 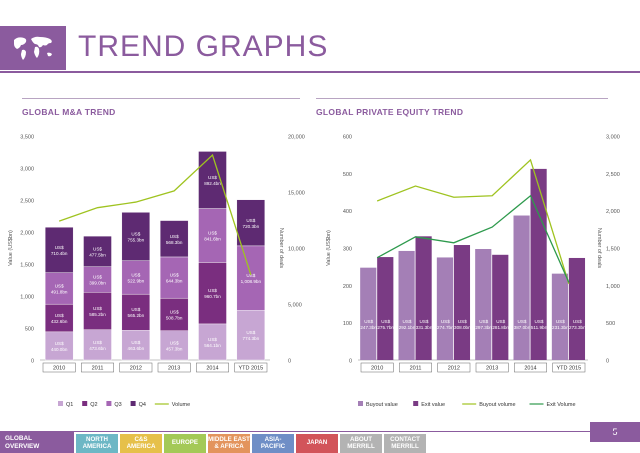 I want to click on data-label: 473.6bn, so click(x=97, y=348).